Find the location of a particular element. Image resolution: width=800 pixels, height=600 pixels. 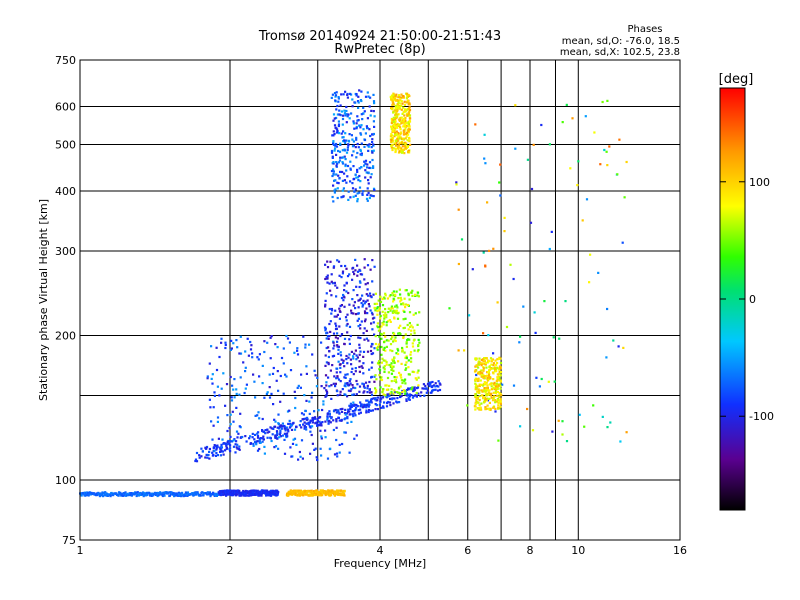

colorbar-tick-label: -100 is located at coordinates (761, 416).